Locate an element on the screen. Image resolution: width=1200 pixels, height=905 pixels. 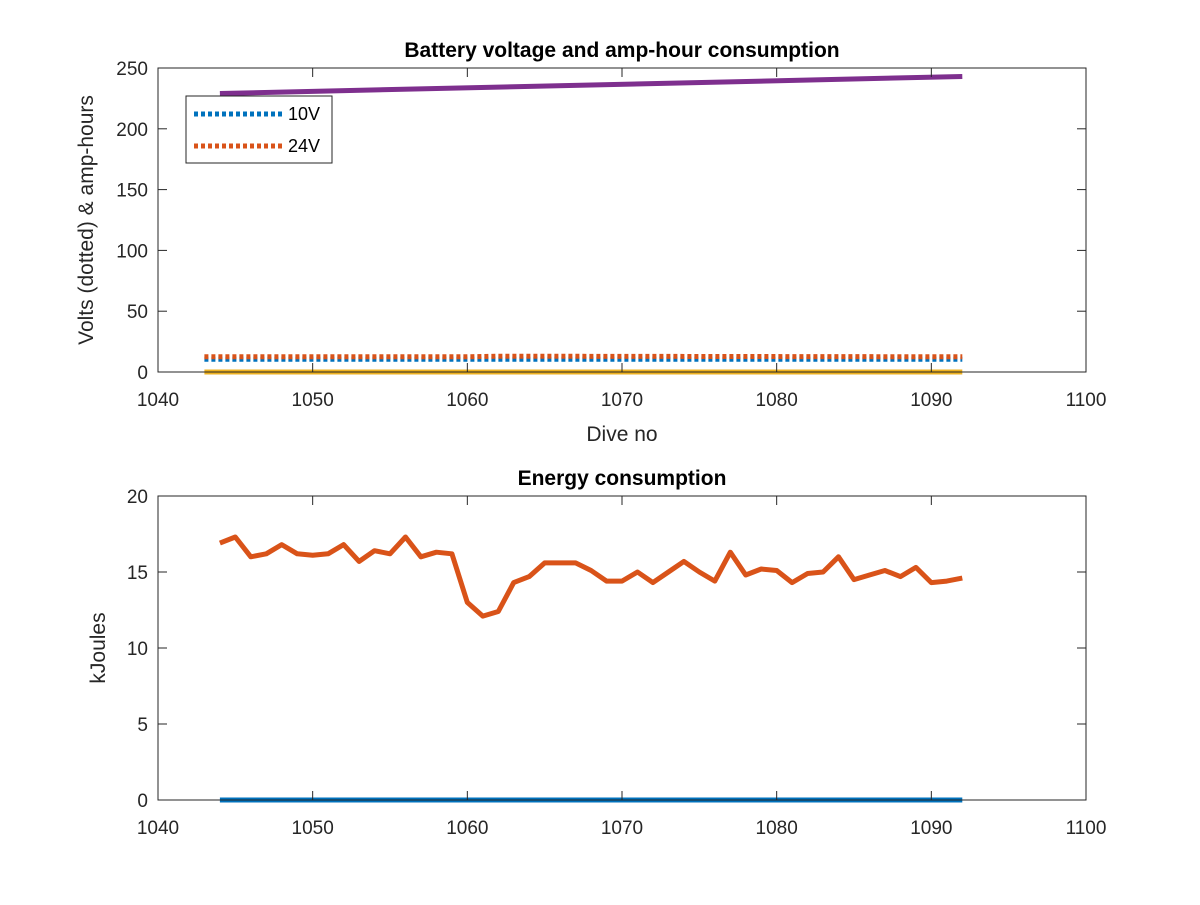
voltage-x-tick-label: 1070 is located at coordinates (622, 400).